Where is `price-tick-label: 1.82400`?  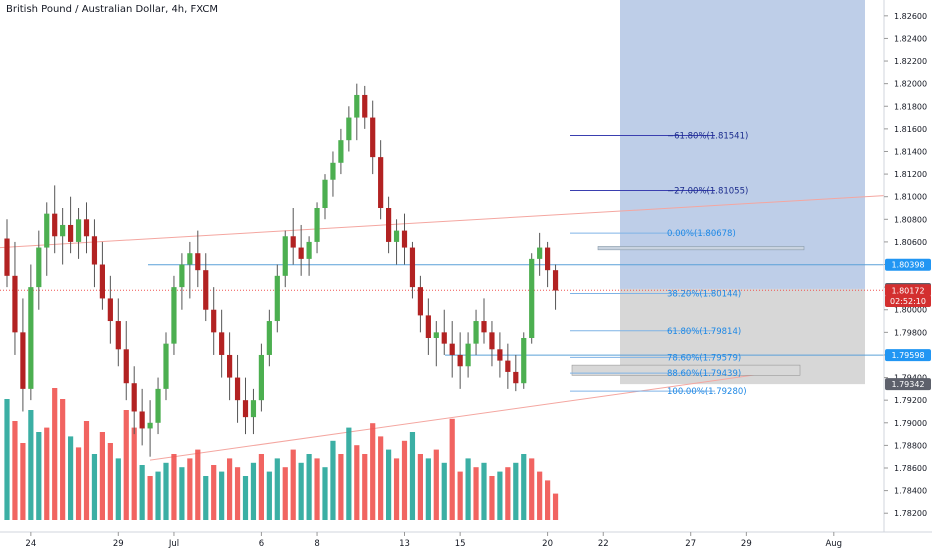
price-tick-label: 1.82400 is located at coordinates (910, 38).